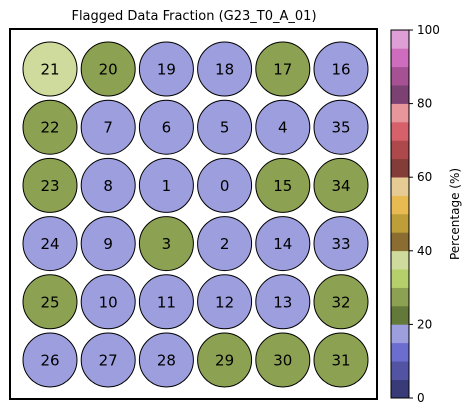 The image size is (473, 417). I want to click on cell-label: 6, so click(167, 128).